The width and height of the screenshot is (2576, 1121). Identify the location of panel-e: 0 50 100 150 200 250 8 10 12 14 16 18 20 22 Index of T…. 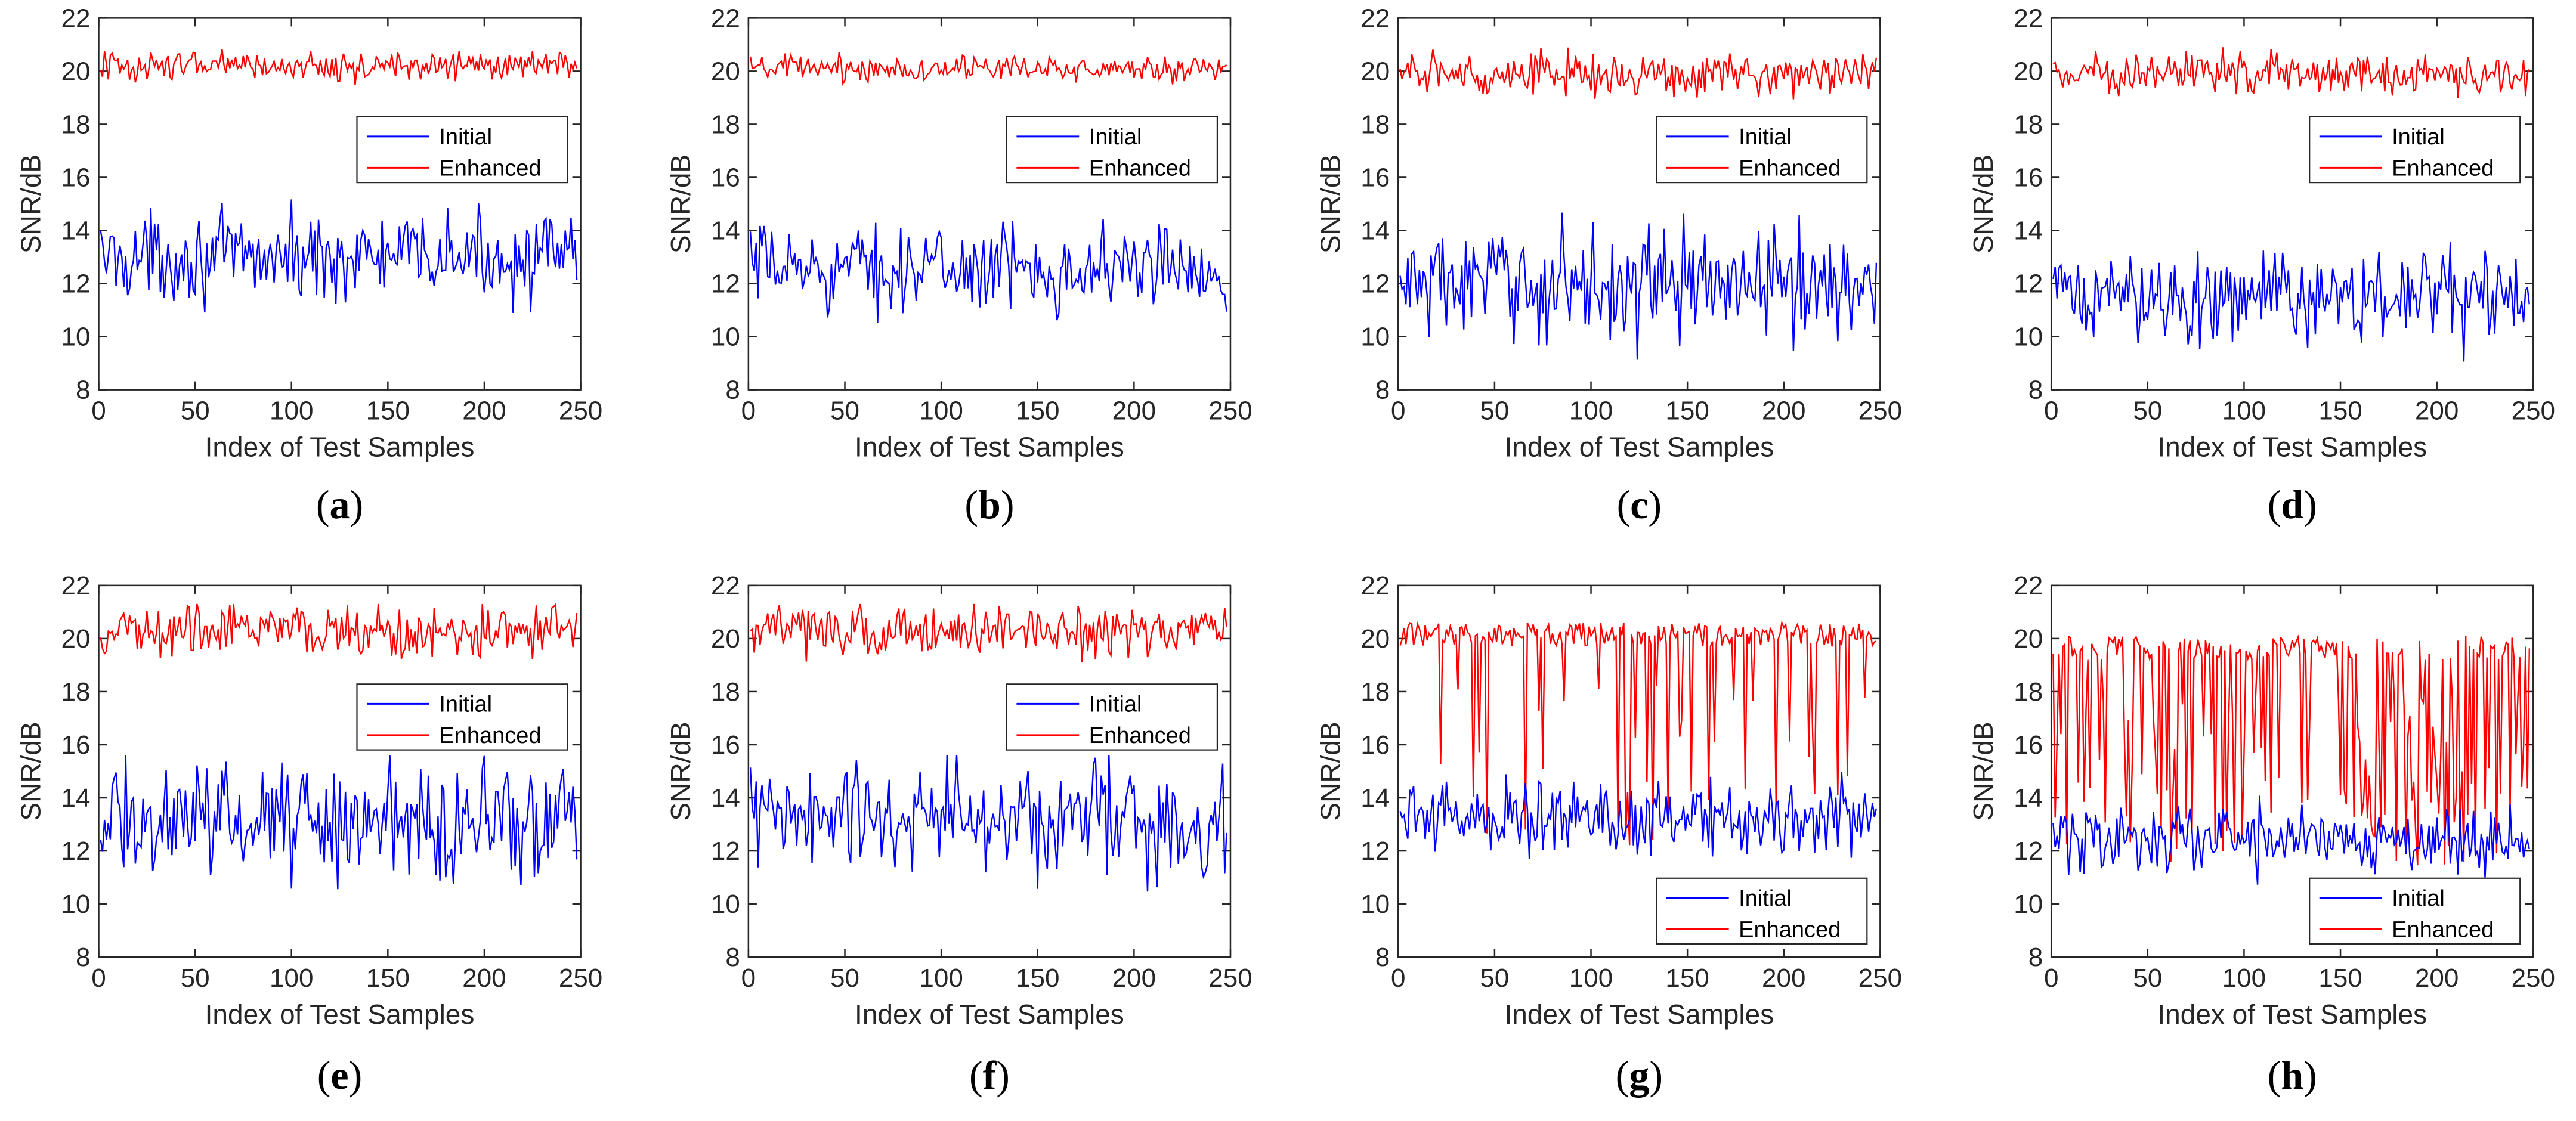
(308, 834).